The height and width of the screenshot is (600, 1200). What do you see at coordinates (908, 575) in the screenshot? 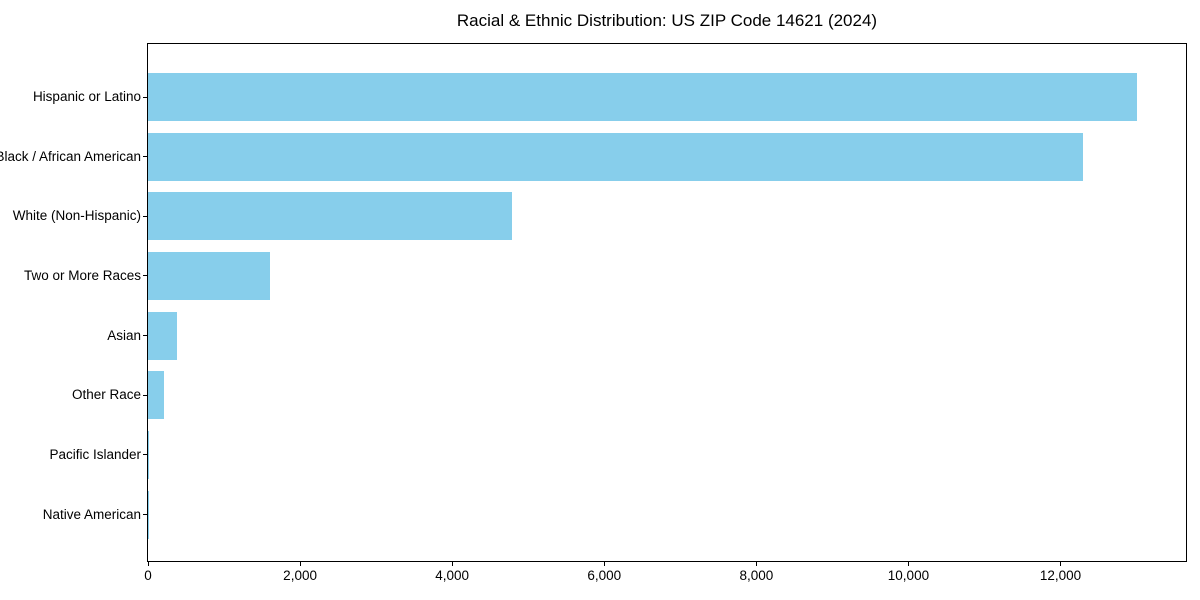
I see `x-tick-label: 10,000` at bounding box center [908, 575].